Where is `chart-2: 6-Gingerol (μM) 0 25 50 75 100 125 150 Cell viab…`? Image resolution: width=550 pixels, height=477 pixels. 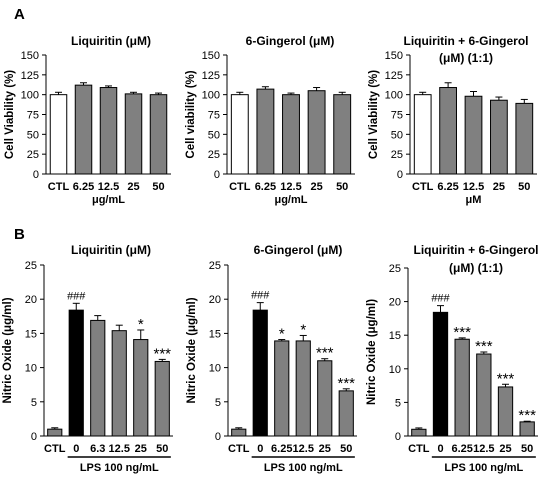 chart-2: 6-Gingerol (μM) 0 25 50 75 100 125 150 Cell viab… is located at coordinates (270, 120).